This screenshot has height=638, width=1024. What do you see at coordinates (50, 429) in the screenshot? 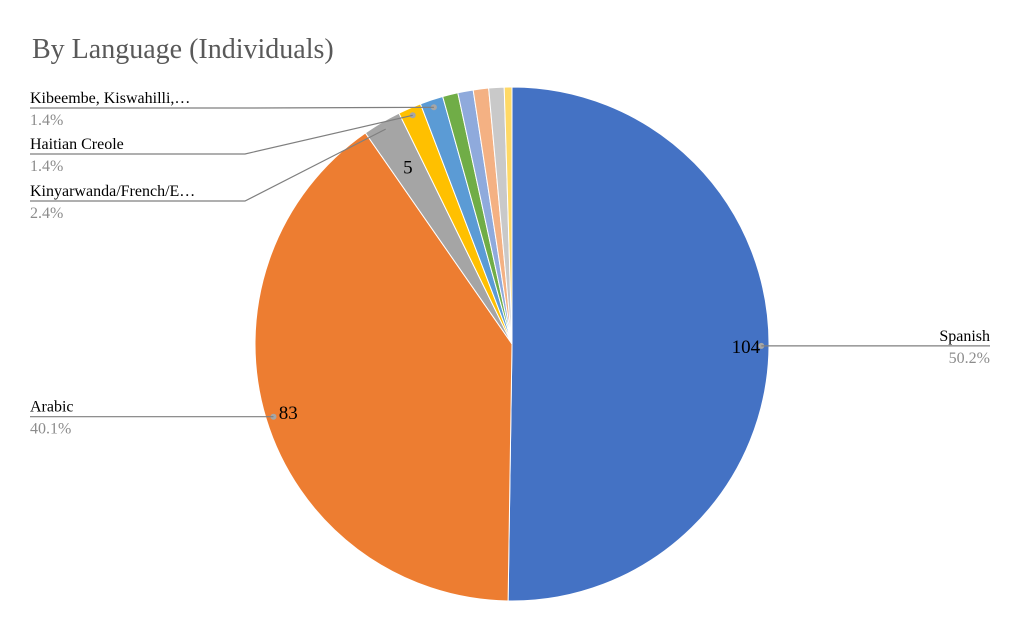
I see `percent-label: 40.1%` at bounding box center [50, 429].